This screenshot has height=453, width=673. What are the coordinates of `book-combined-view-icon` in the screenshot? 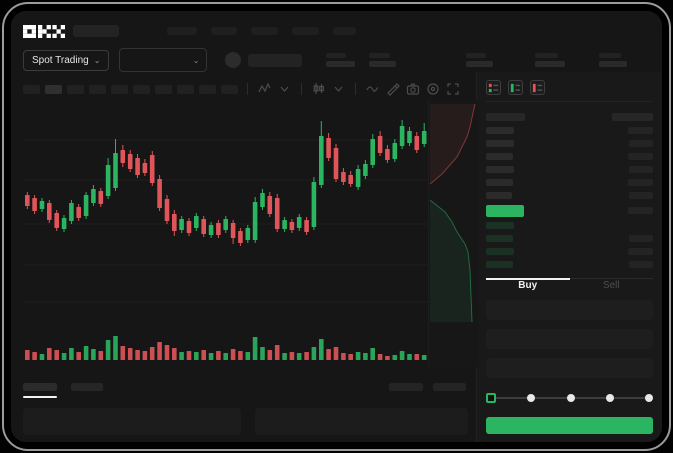 It's located at (493, 87).